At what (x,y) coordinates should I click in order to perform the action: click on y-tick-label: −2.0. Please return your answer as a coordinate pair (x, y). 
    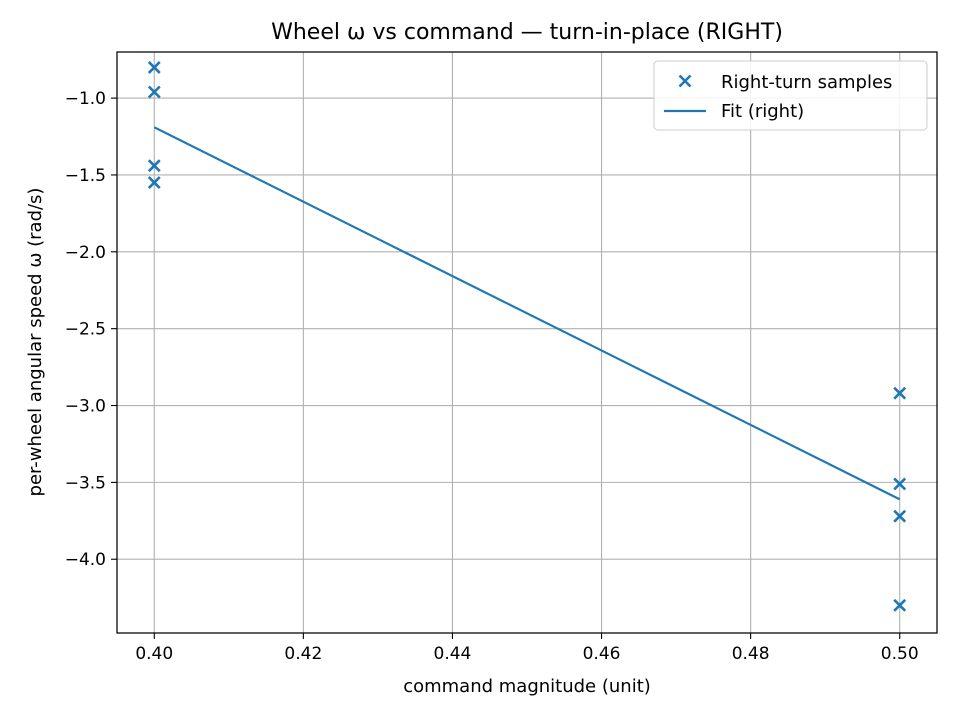
    Looking at the image, I should click on (85, 253).